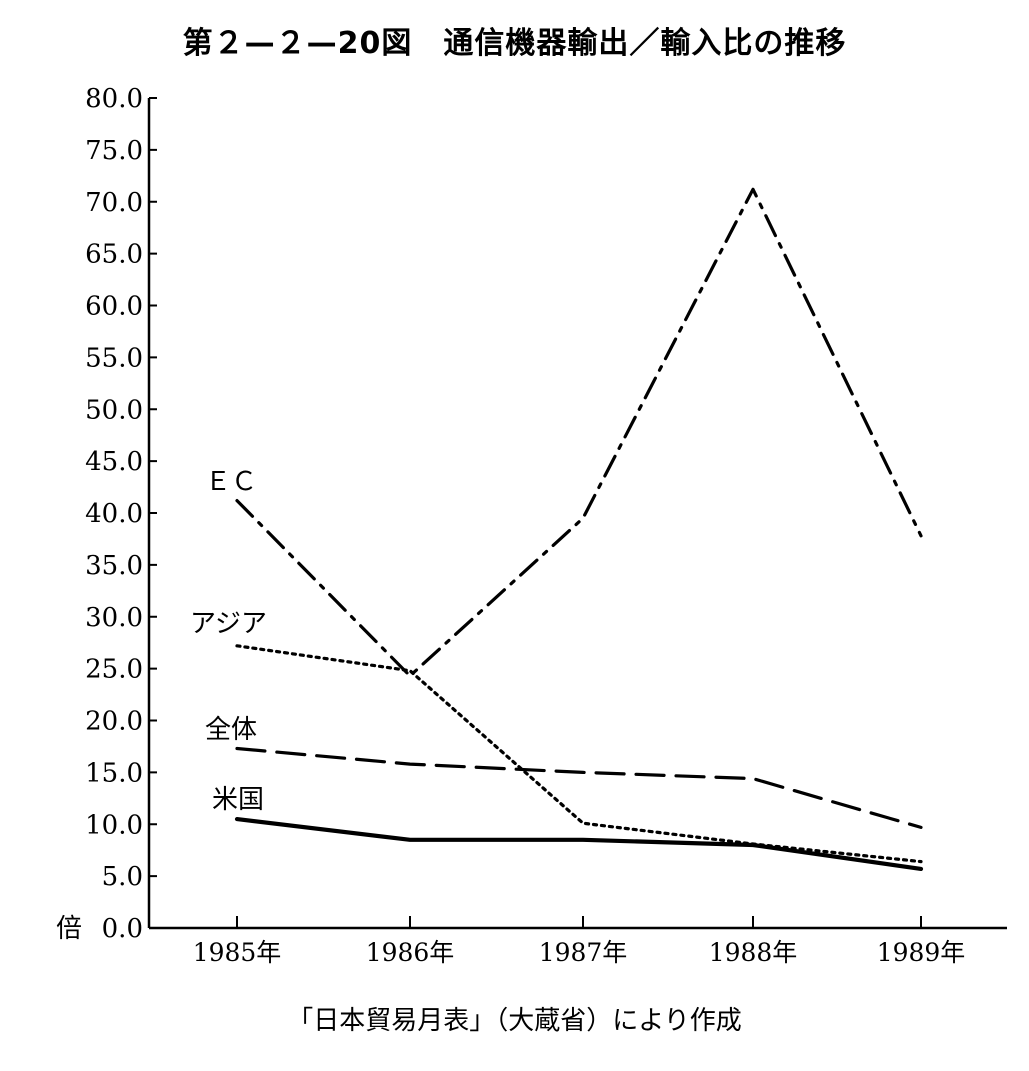 The height and width of the screenshot is (1071, 1029). What do you see at coordinates (921, 952) in the screenshot?
I see `x-tick-label: 1989年` at bounding box center [921, 952].